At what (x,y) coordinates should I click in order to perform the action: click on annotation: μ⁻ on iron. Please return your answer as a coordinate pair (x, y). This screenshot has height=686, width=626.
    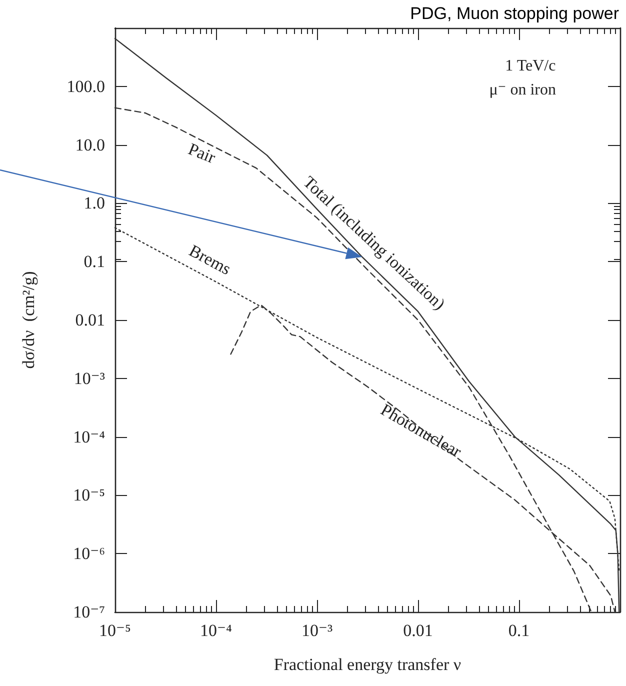
    Looking at the image, I should click on (522, 90).